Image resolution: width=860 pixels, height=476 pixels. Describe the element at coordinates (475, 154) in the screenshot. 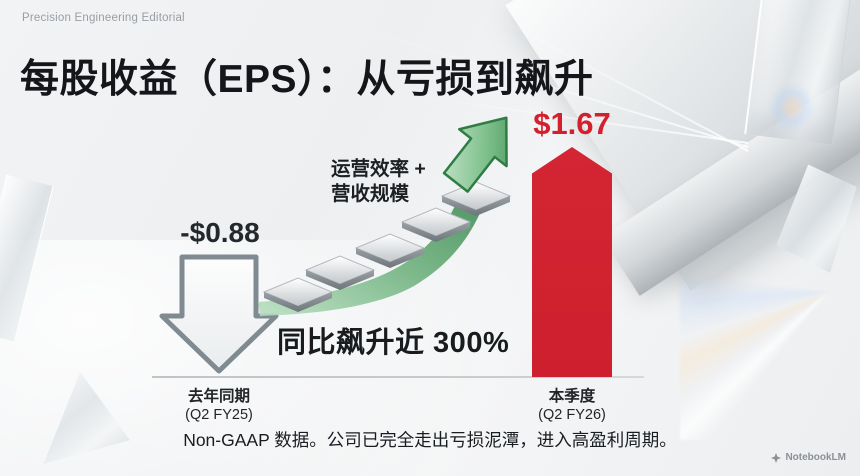

I see `growth-arrow-head` at that location.